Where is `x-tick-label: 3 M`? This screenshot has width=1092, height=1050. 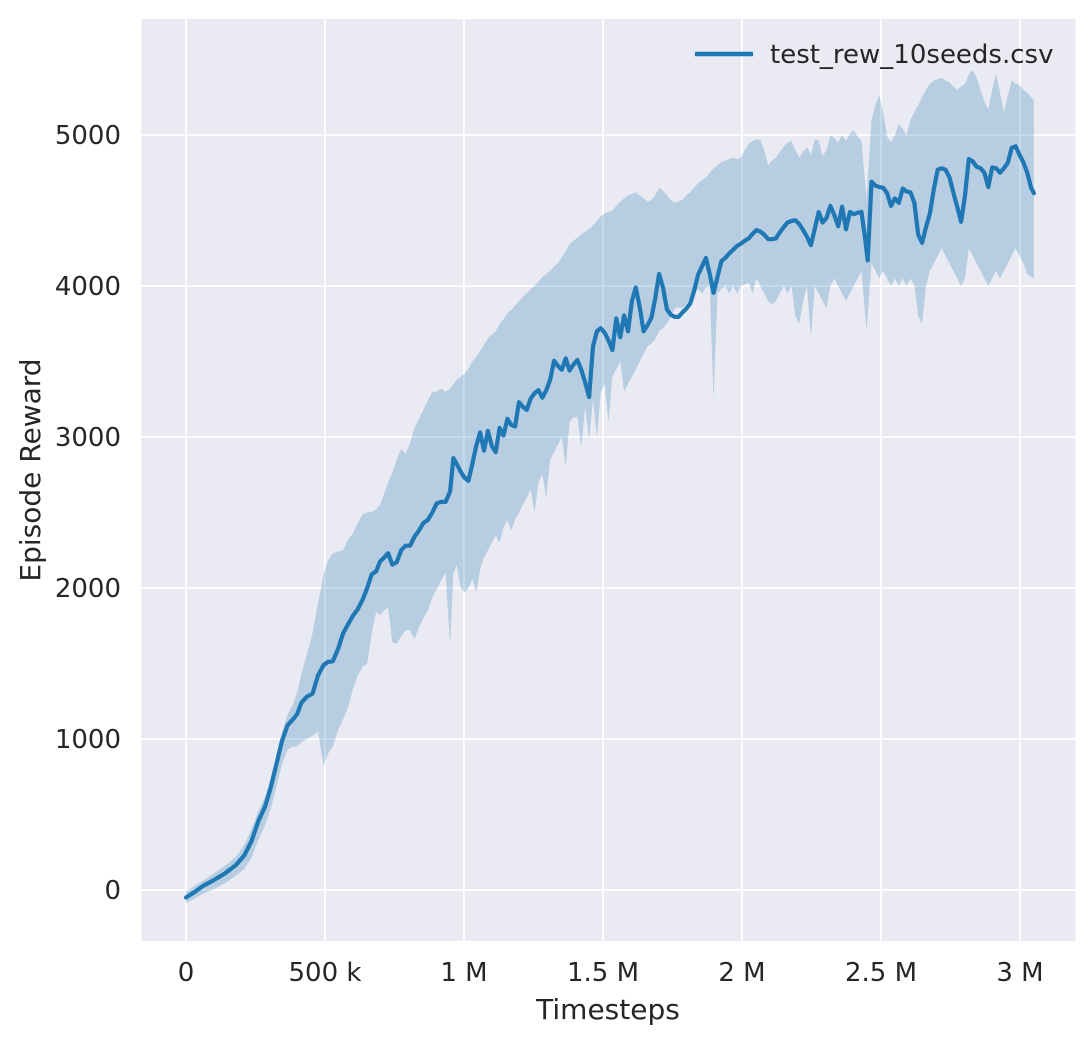
x-tick-label: 3 M is located at coordinates (1019, 973).